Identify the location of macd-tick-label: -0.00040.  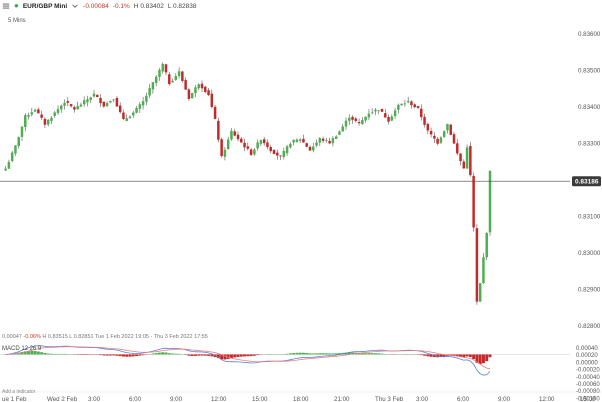
(588, 378).